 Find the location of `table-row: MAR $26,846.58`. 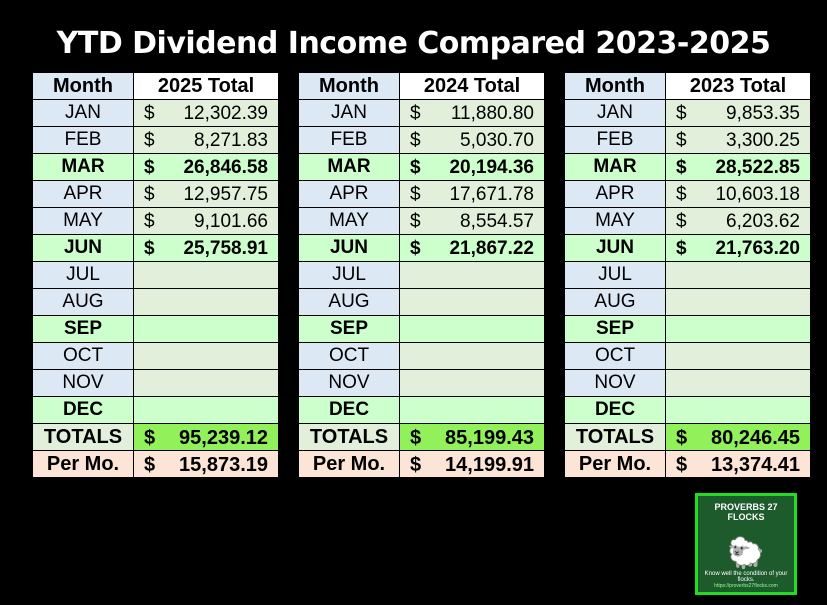

table-row: MAR $26,846.58 is located at coordinates (155, 167).